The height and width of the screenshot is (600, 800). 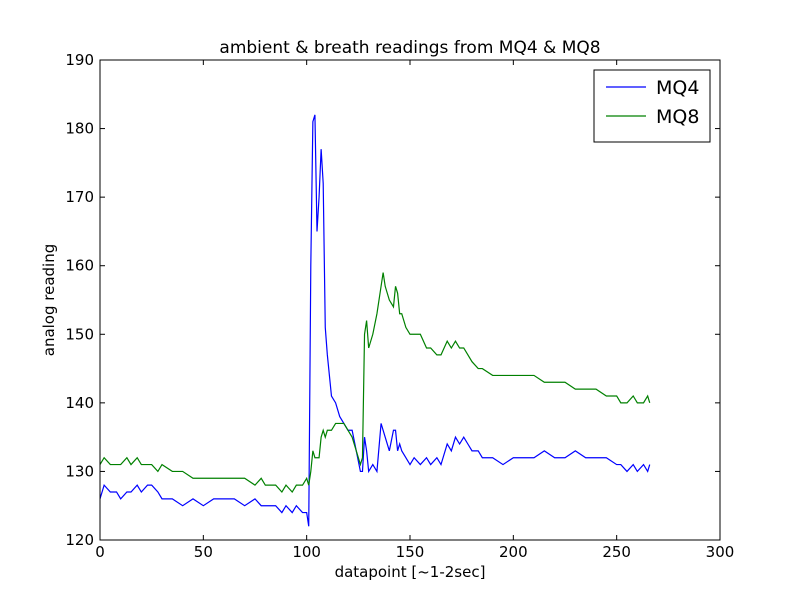 I want to click on x-tick-label: 250, so click(x=616, y=552).